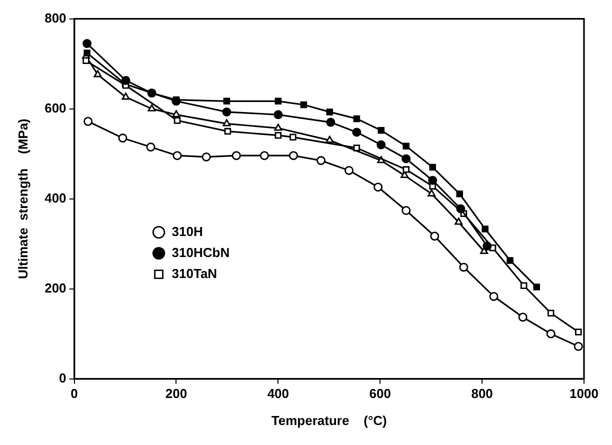 The image size is (612, 445). I want to click on y-tick-label: 400, so click(55, 198).